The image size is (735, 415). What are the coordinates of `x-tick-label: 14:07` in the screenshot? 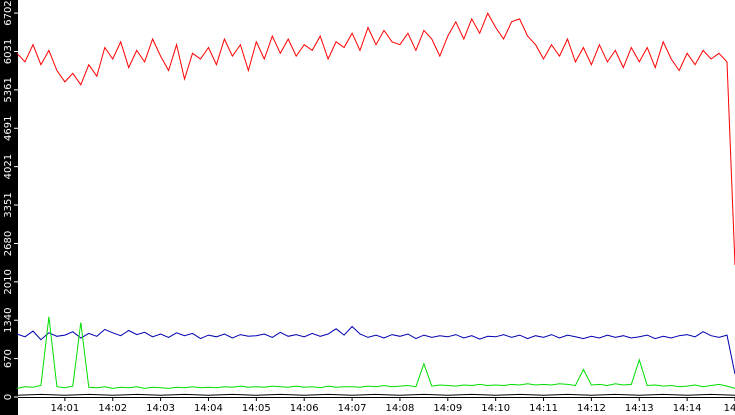 It's located at (352, 408).